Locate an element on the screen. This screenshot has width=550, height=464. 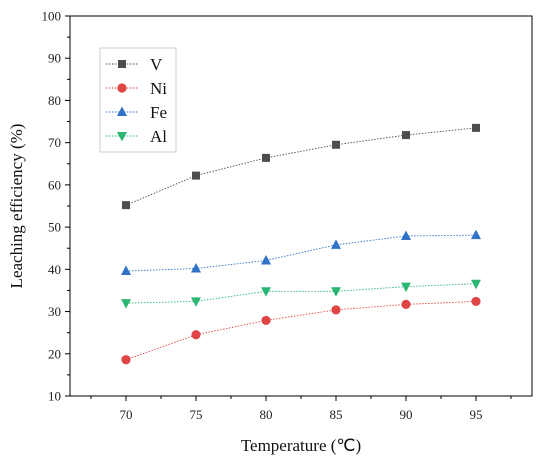
x-tick-label: 95 is located at coordinates (476, 414).